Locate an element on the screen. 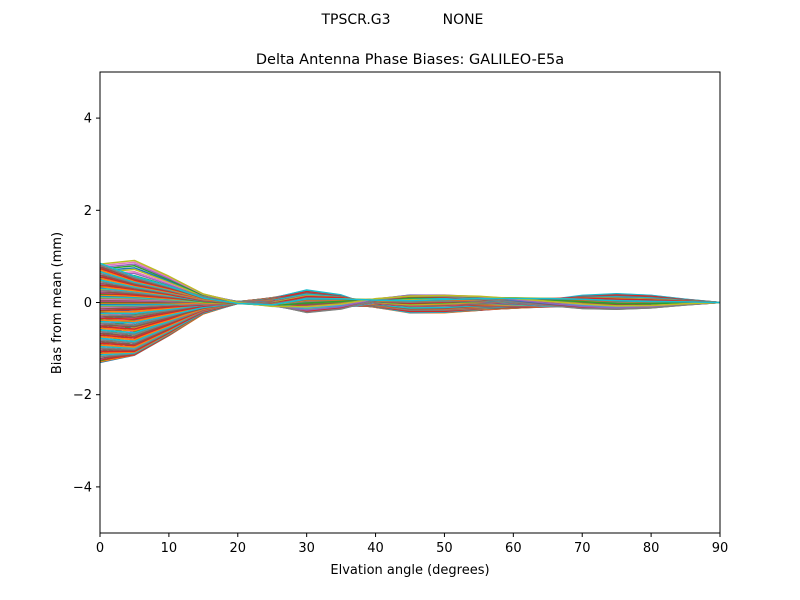 This screenshot has width=800, height=600. x-tick-label: 0 is located at coordinates (100, 548).